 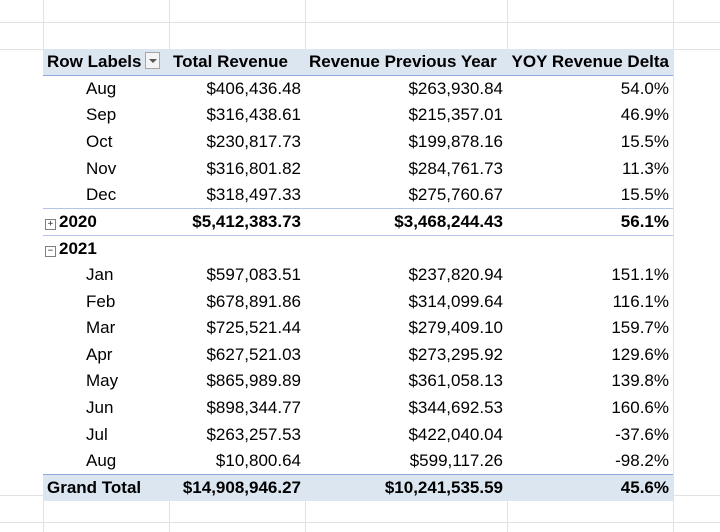 What do you see at coordinates (358, 195) in the screenshot?
I see `table-row: Dec $318,497.33 $275,760.67 15.5%` at bounding box center [358, 195].